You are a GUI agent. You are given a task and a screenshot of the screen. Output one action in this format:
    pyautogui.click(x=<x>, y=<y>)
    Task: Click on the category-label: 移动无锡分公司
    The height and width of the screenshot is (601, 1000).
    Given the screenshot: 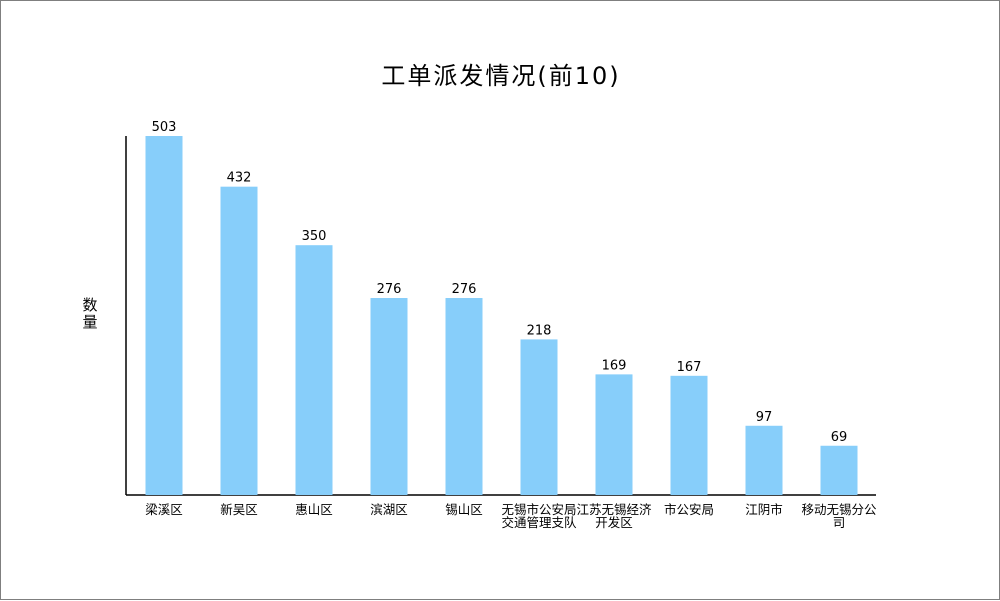 What is the action you would take?
    pyautogui.click(x=839, y=516)
    